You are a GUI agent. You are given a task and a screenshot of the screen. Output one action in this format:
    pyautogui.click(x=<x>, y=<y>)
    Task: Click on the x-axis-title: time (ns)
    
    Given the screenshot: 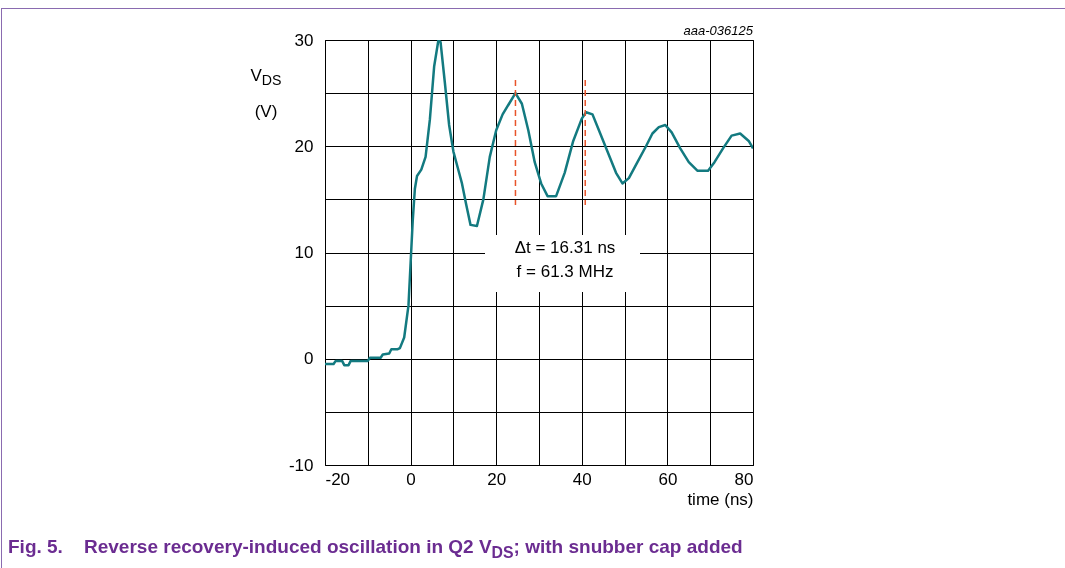 What is the action you would take?
    pyautogui.click(x=720, y=499)
    